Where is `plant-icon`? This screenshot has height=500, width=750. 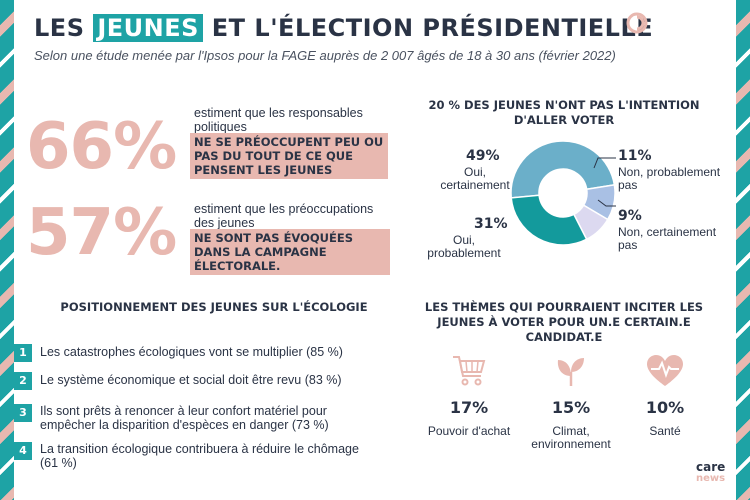
plant-icon is located at coordinates (570, 372).